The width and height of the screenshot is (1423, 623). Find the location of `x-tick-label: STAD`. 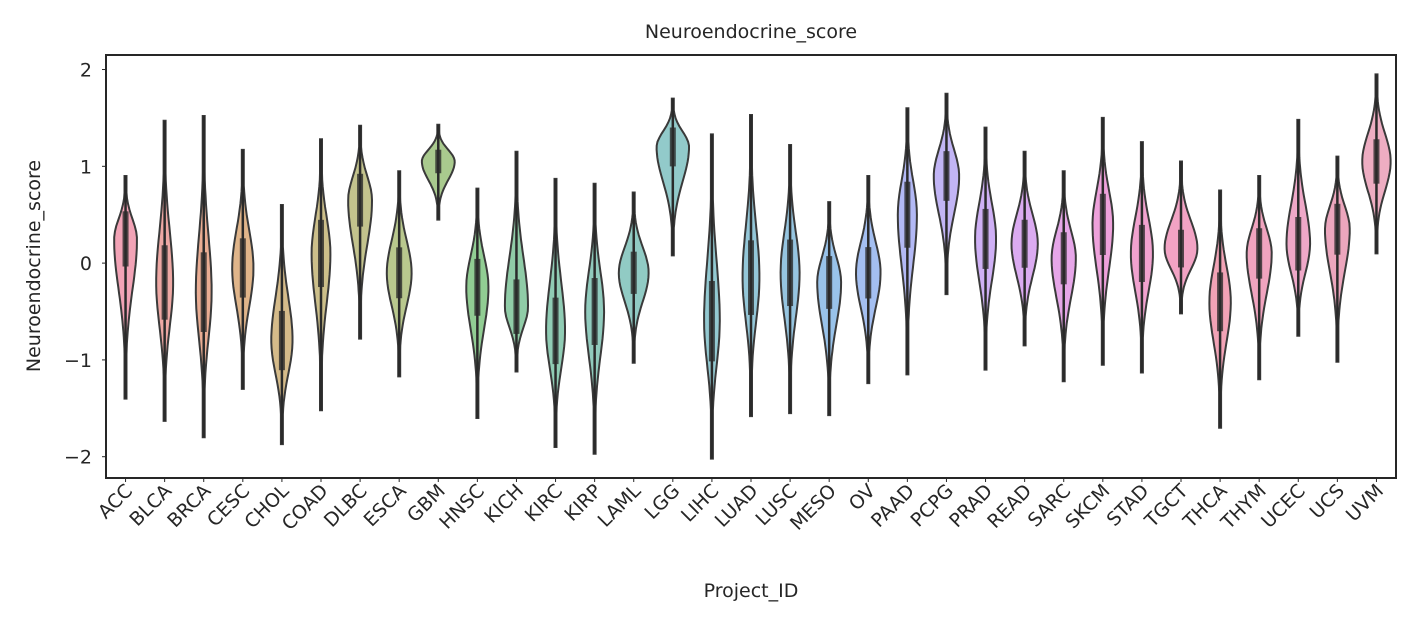

x-tick-label: STAD is located at coordinates (1128, 505).